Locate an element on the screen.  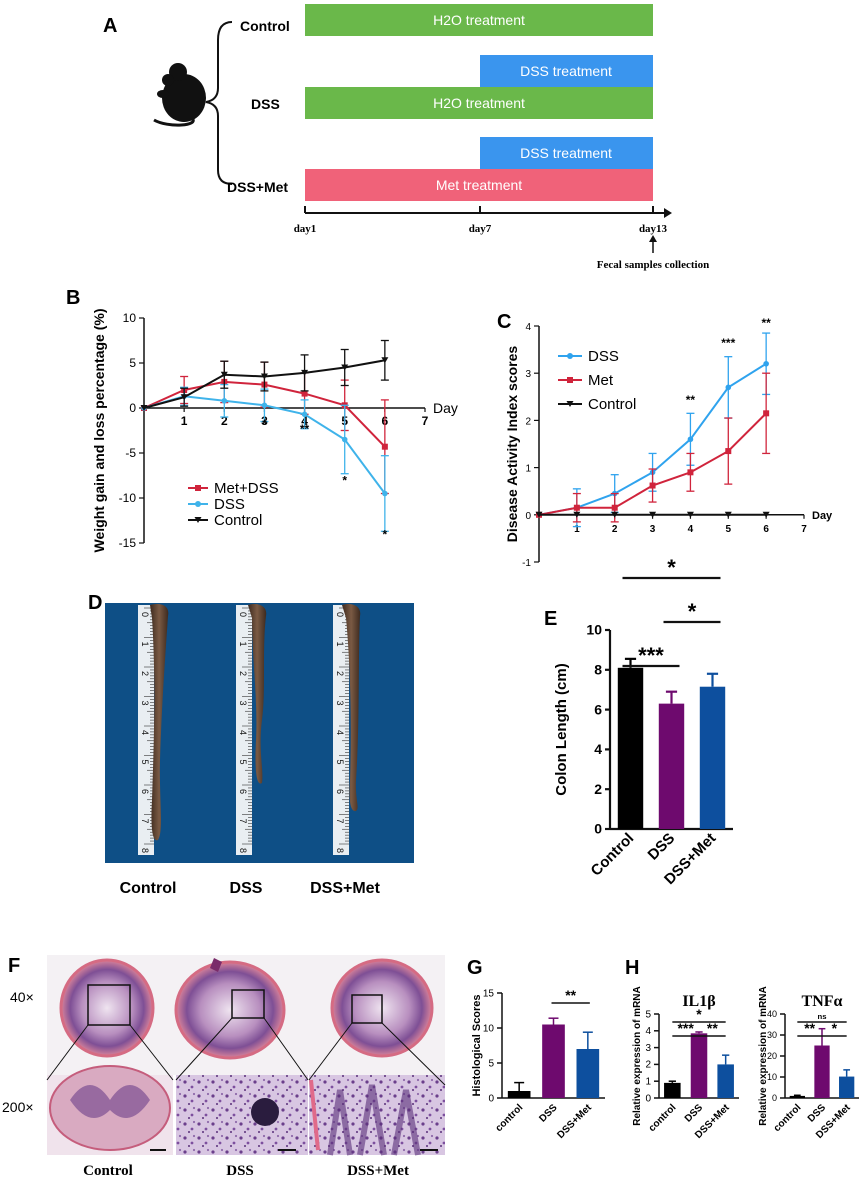
highmag-control-crypts is located at coordinates (110, 1101).